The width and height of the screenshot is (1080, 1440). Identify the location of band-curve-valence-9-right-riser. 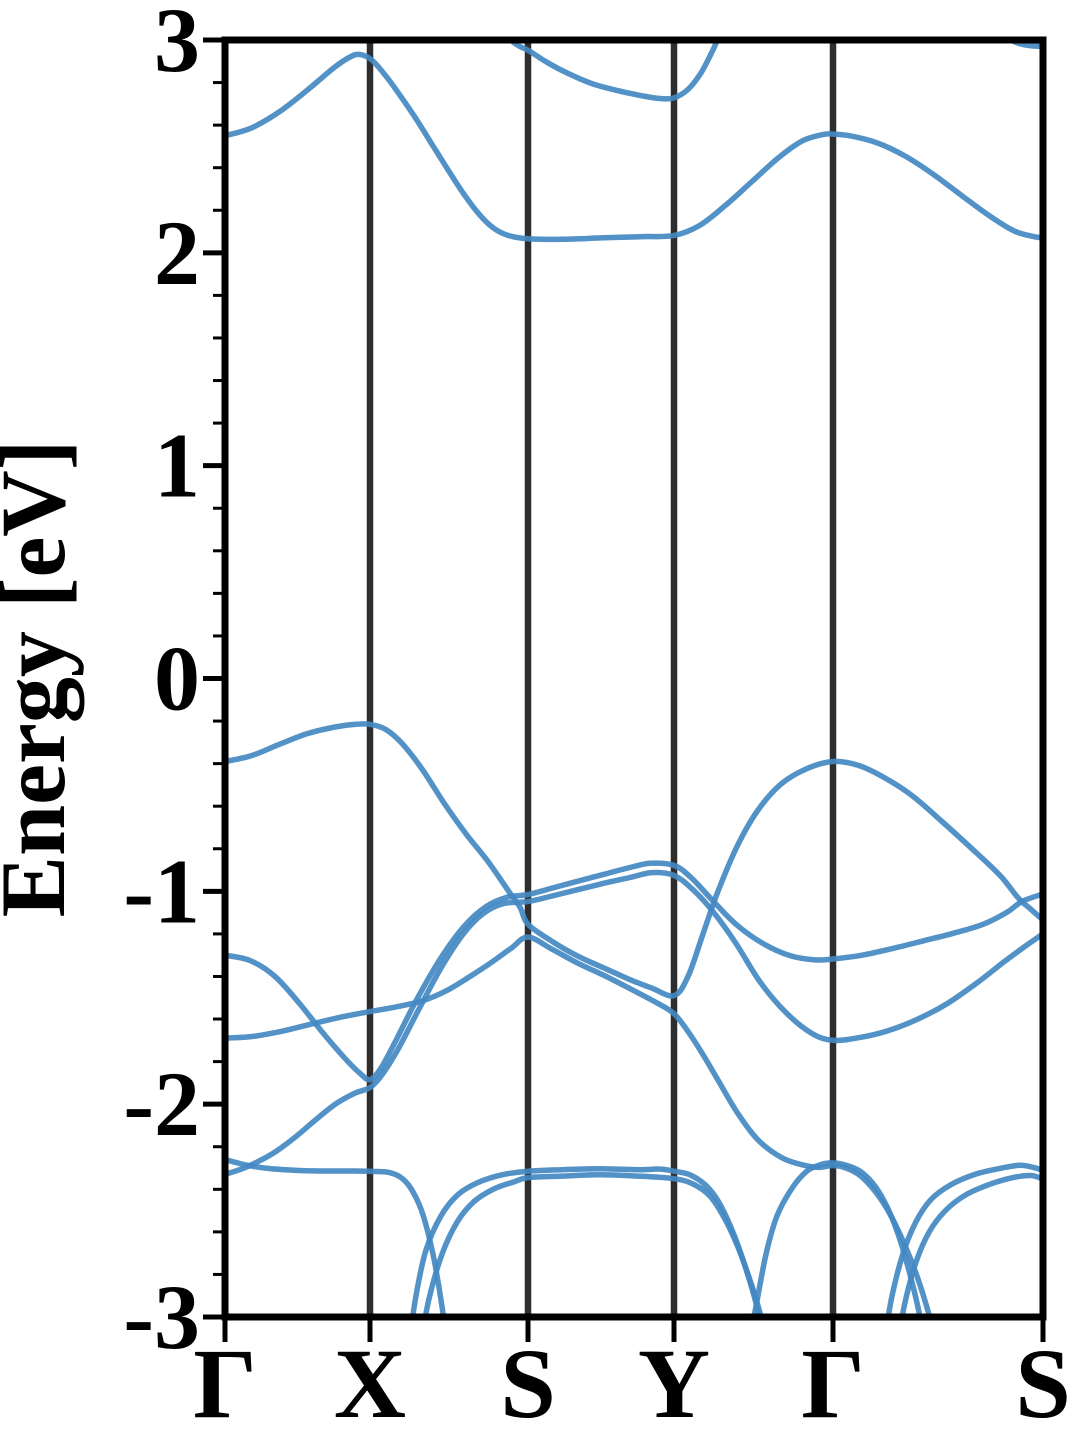
(964, 1239).